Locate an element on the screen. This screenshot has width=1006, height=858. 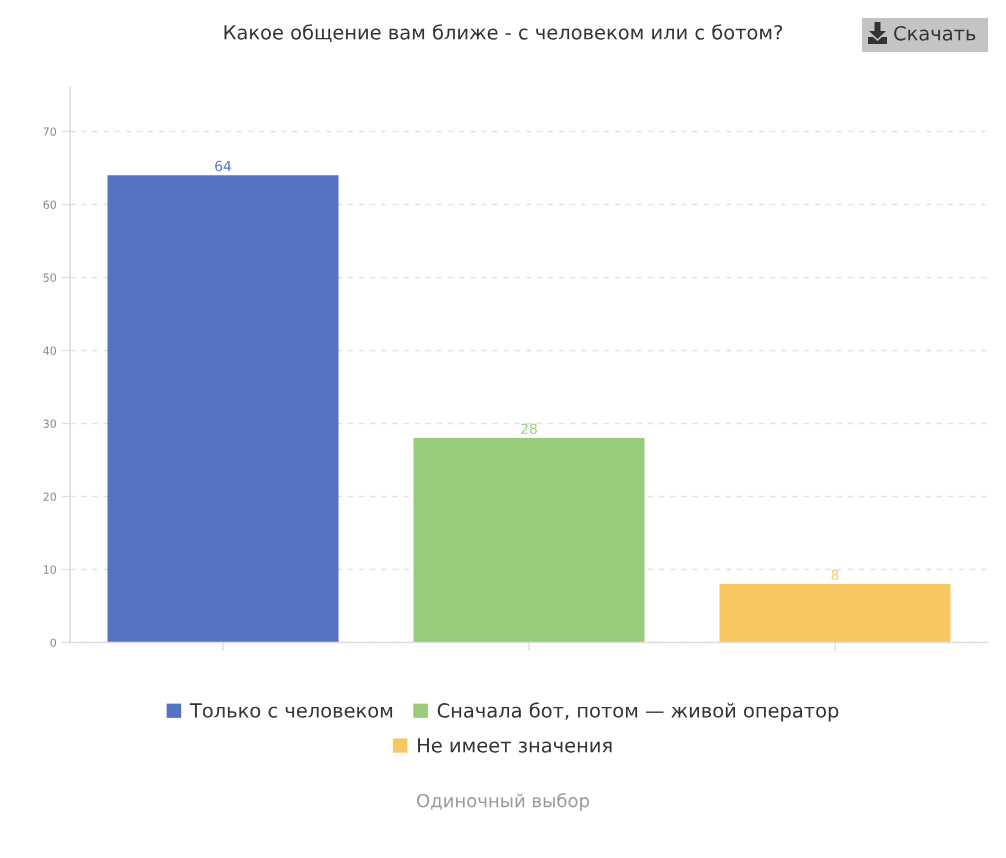
y-tick-label: 0 is located at coordinates (53, 642).